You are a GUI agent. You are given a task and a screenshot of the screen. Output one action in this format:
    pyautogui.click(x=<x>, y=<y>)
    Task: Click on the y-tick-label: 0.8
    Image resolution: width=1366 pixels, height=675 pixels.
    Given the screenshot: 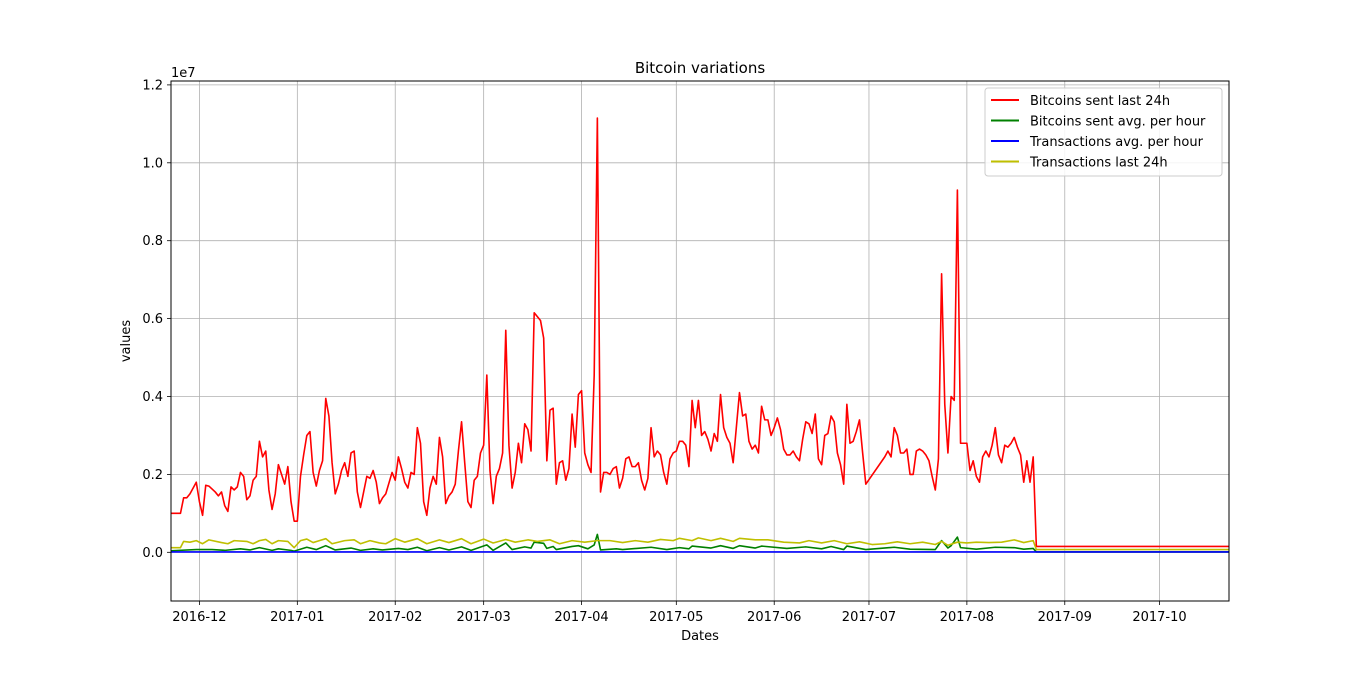 What is the action you would take?
    pyautogui.click(x=152, y=241)
    